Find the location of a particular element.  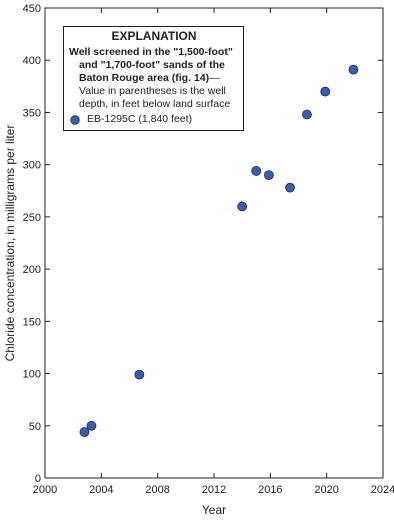

legend-label: EB-1295C (1,840 feet) is located at coordinates (140, 119).